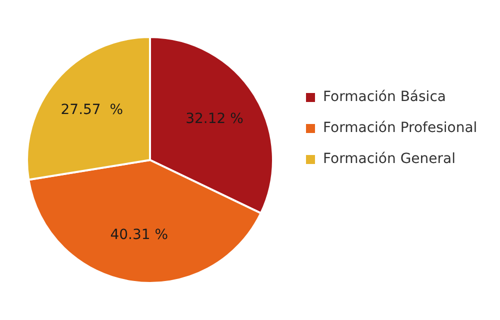 This screenshot has height=320, width=500. I want to click on legend-label: Formación Profesional, so click(400, 128).